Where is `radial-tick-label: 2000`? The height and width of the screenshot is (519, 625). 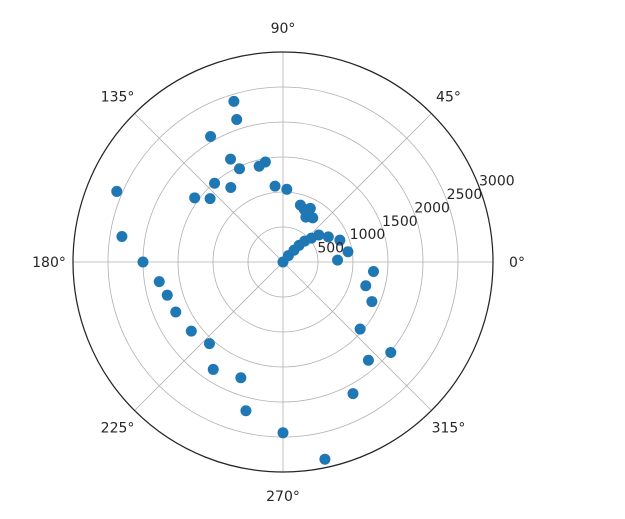 radial-tick-label: 2000 is located at coordinates (432, 208).